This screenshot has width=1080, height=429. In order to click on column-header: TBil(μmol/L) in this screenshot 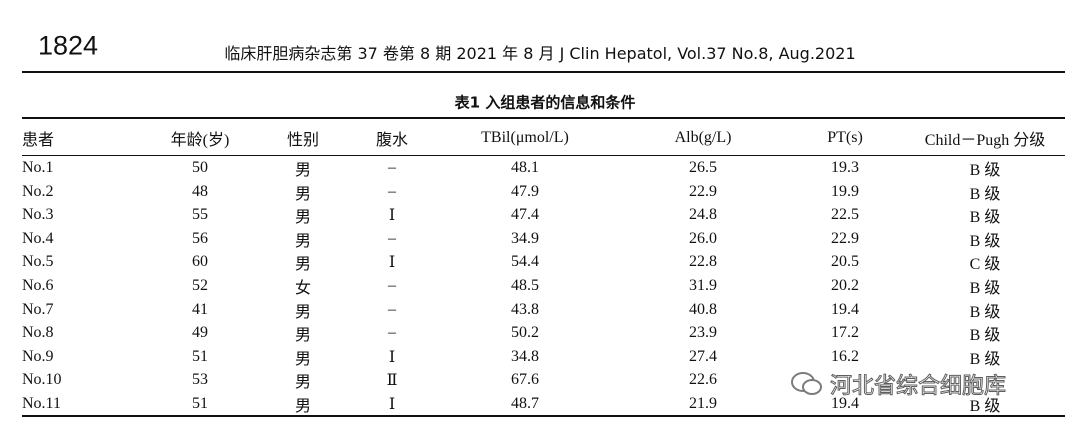, I will do `click(525, 137)`.